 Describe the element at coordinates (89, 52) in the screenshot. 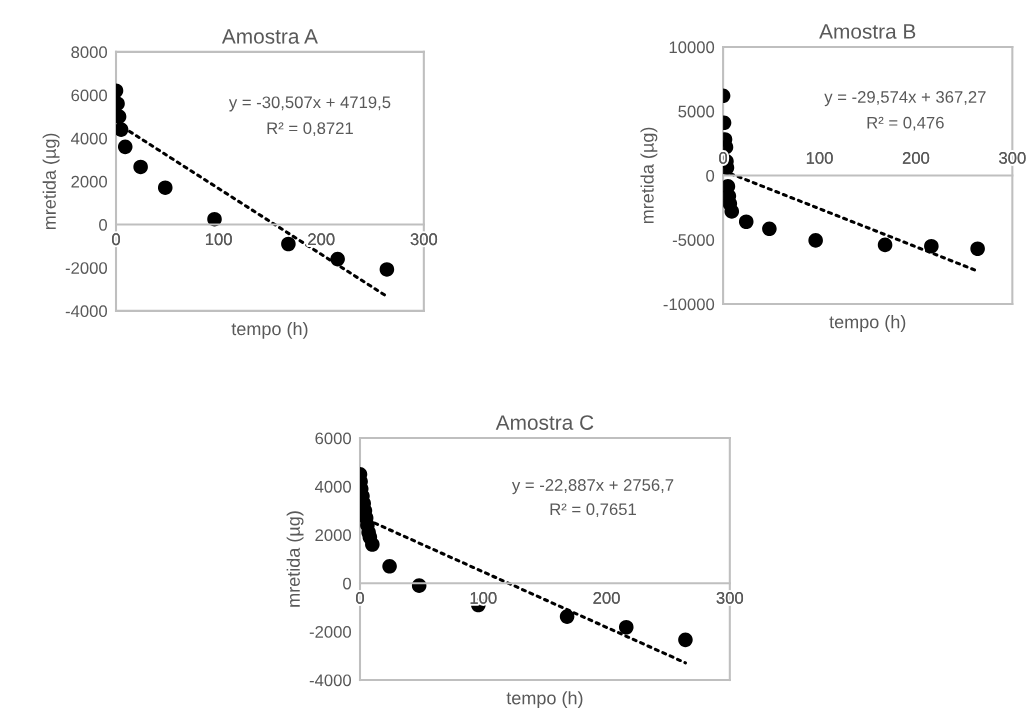

I see `y-tick-label: 8000` at that location.